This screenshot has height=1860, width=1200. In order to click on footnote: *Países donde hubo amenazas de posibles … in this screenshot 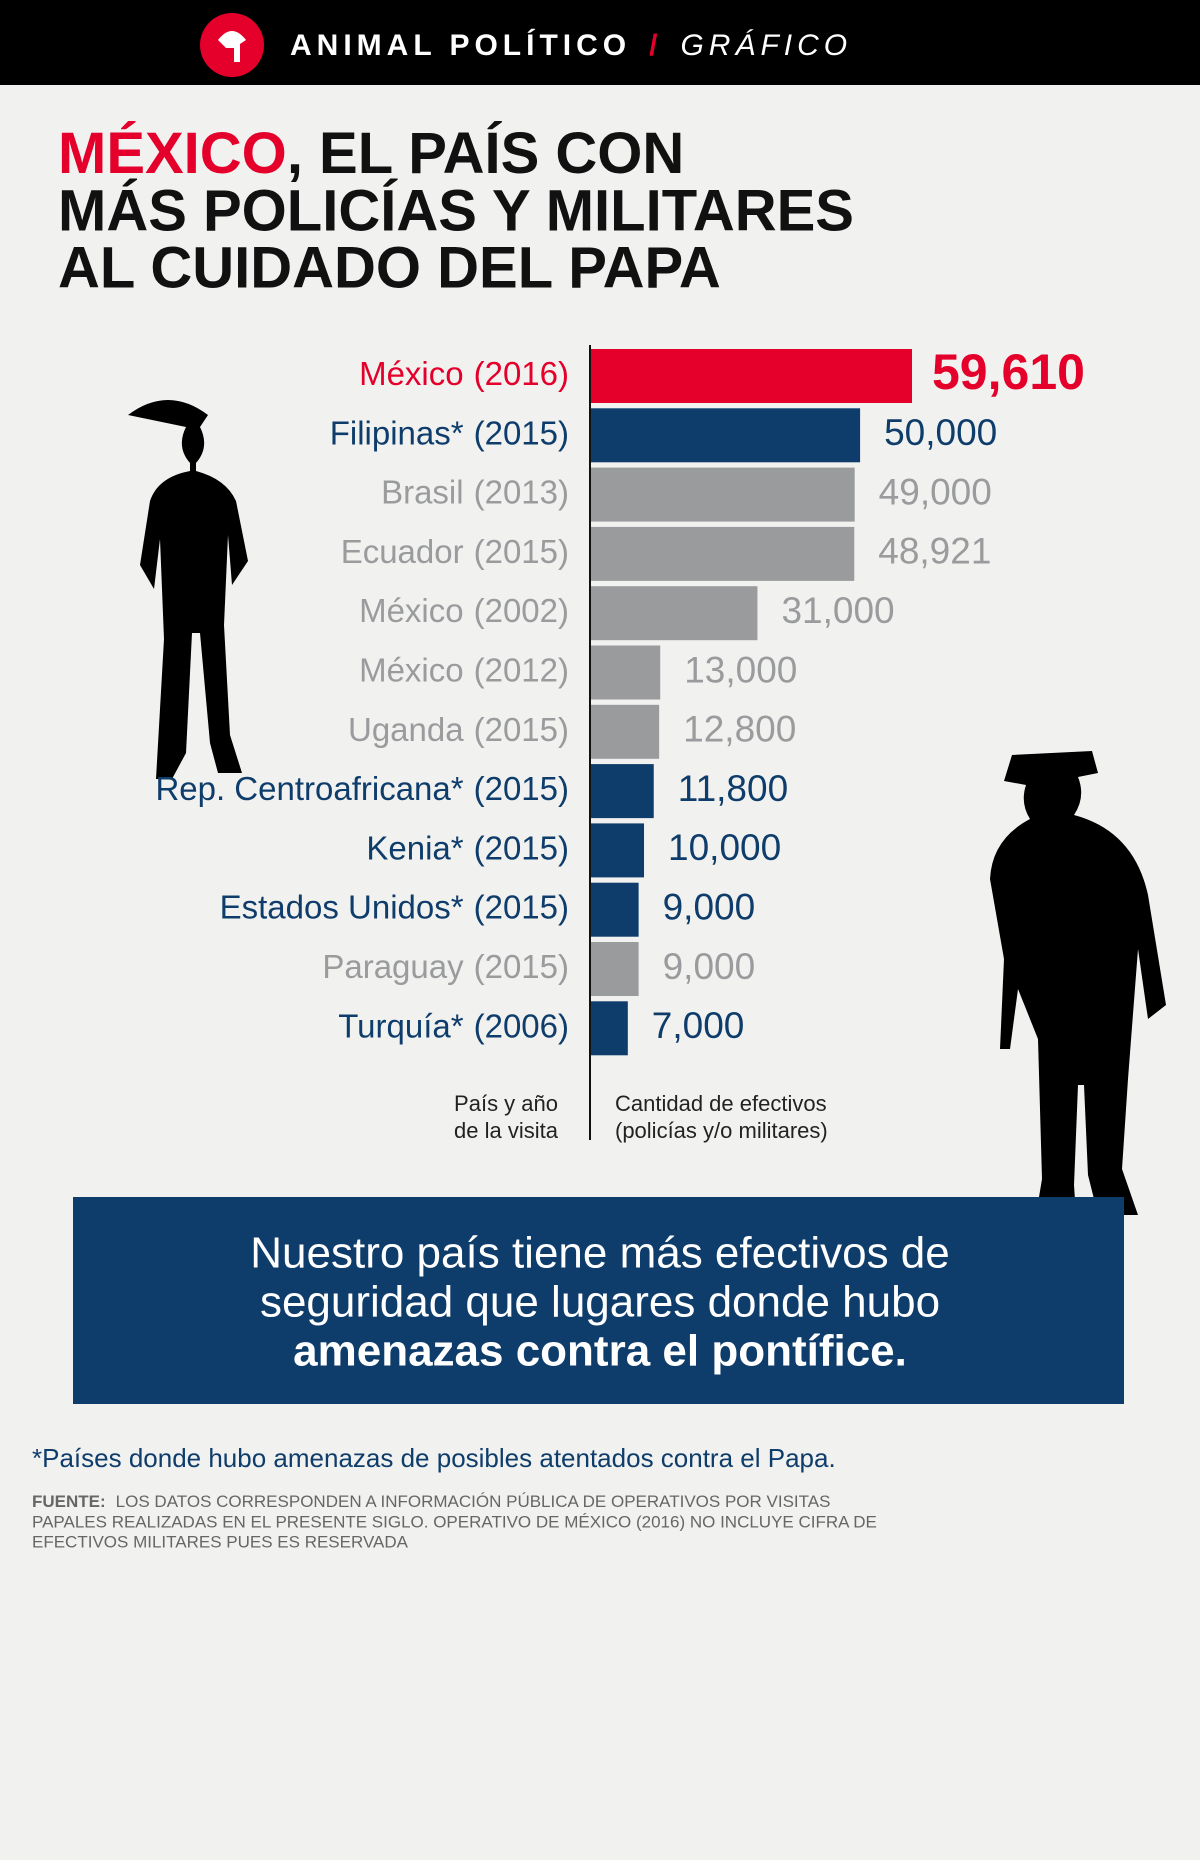, I will do `click(434, 1458)`.